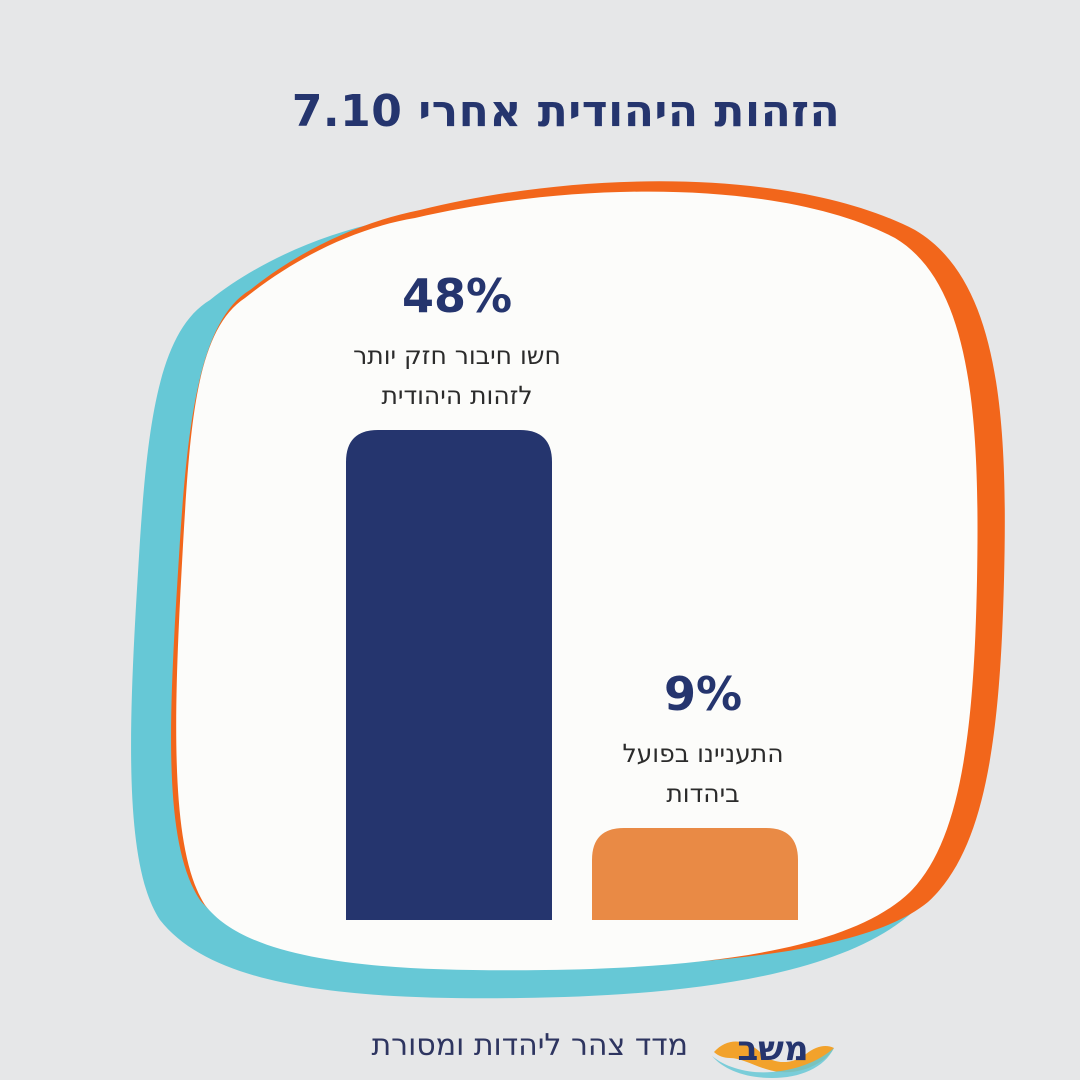 This screenshot has height=1080, width=1080. What do you see at coordinates (457, 296) in the screenshot?
I see `value-label-1: 48%` at bounding box center [457, 296].